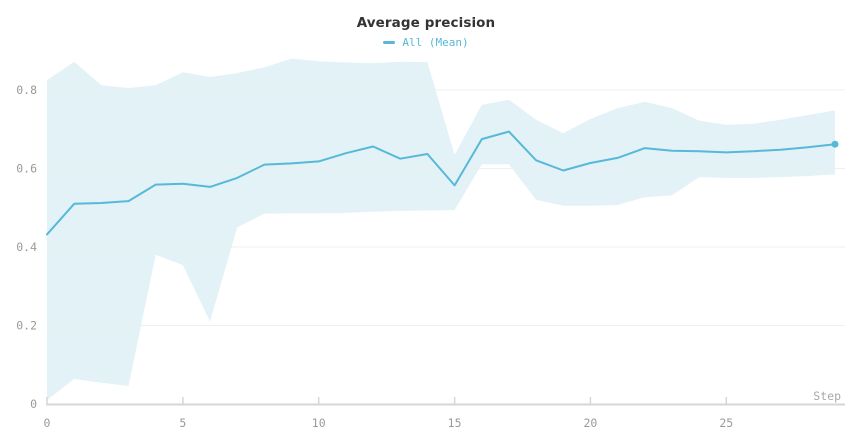  Describe the element at coordinates (389, 42) in the screenshot. I see `legend-line-swatch-icon` at that location.